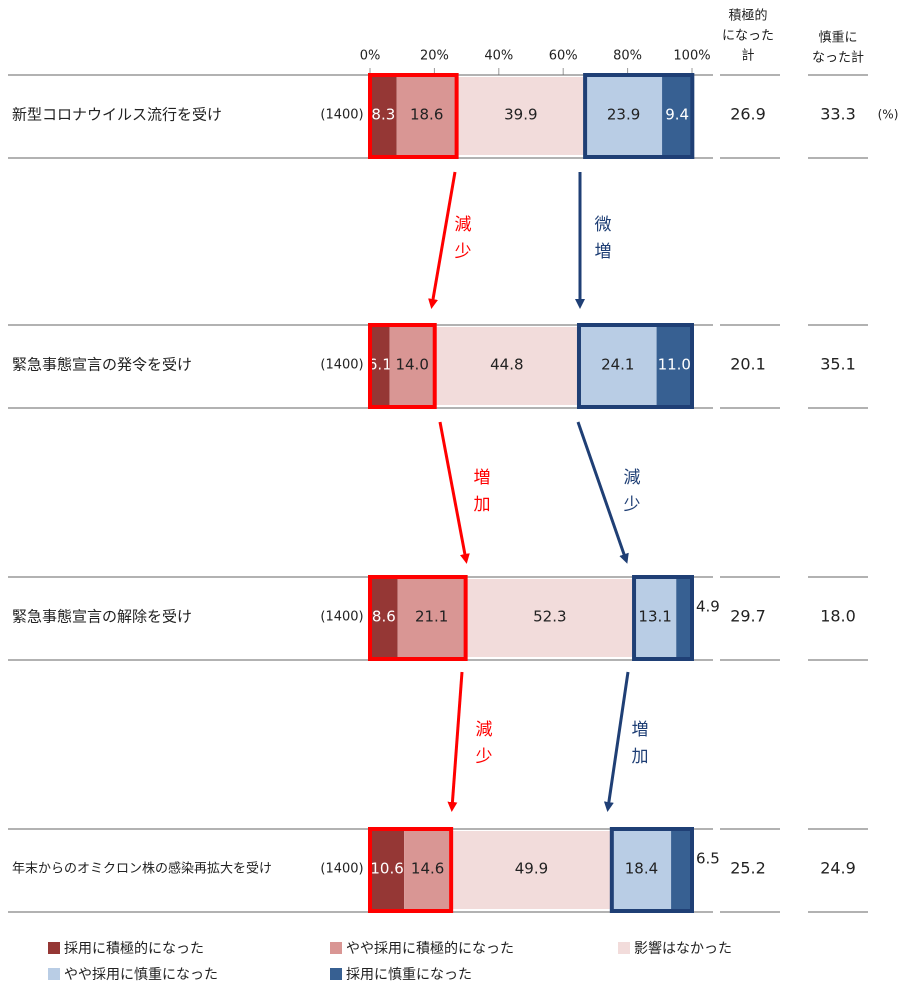 The image size is (903, 988). I want to click on category-label-3: 緊急事態宣言の解除を受け, so click(102, 617).